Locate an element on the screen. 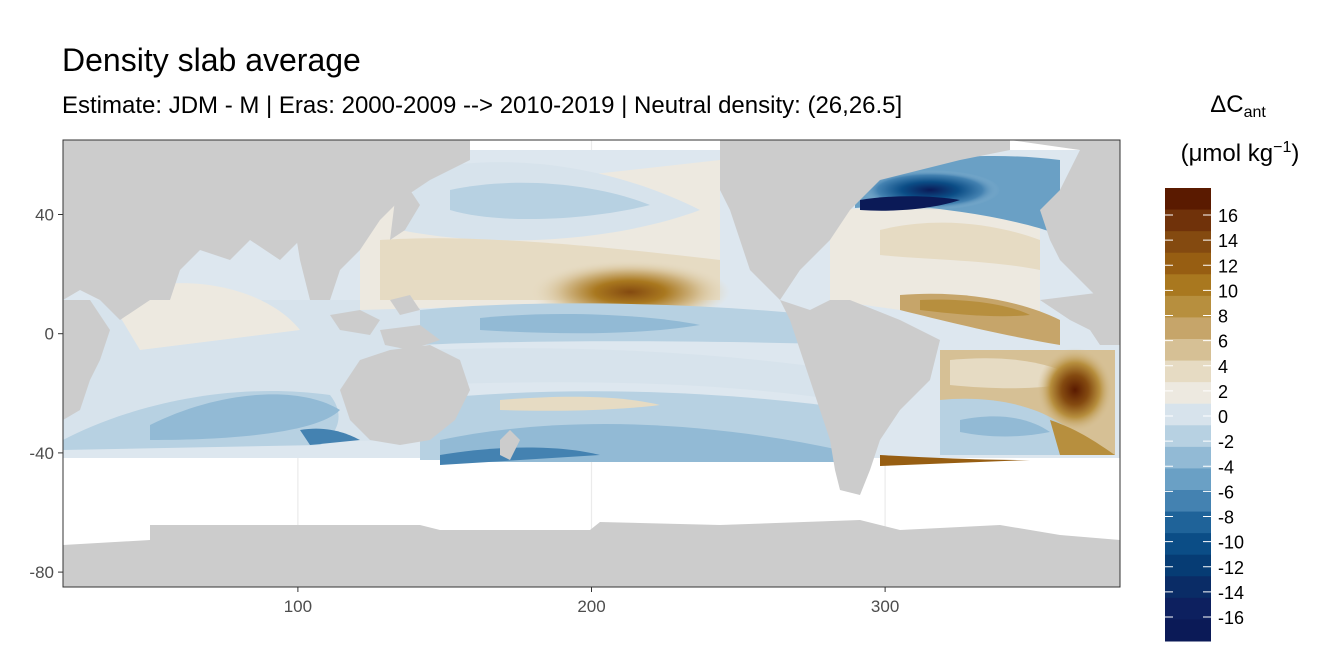 This screenshot has width=1344, height=672. legend-title-line2: (μmol kg−1) is located at coordinates (1240, 153).